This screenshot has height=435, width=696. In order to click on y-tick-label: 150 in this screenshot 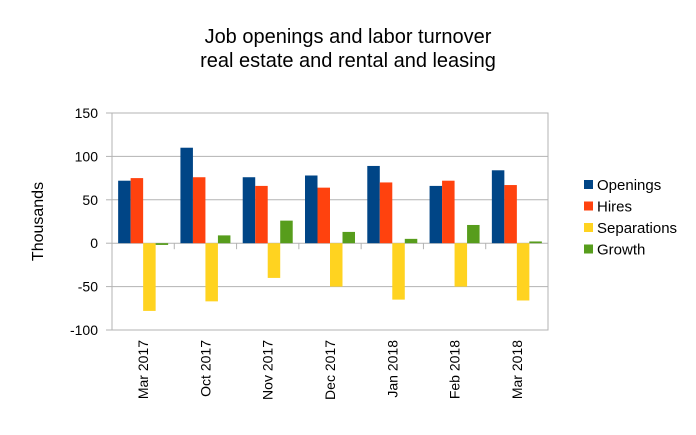, I will do `click(87, 113)`.